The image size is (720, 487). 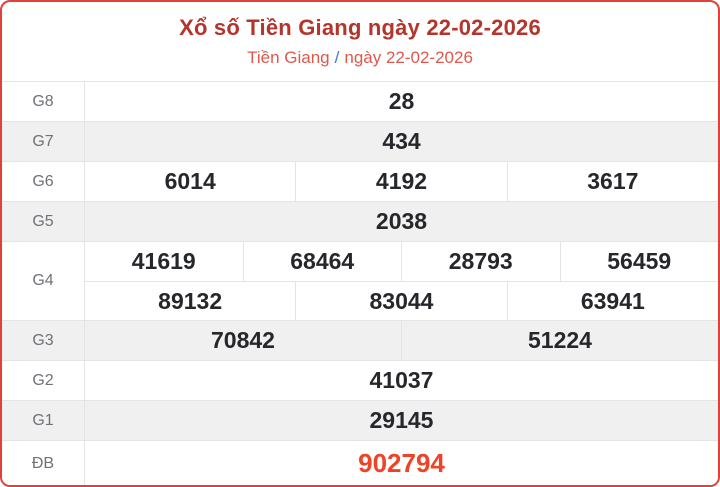 What do you see at coordinates (322, 261) in the screenshot?
I see `prize-number: 68464` at bounding box center [322, 261].